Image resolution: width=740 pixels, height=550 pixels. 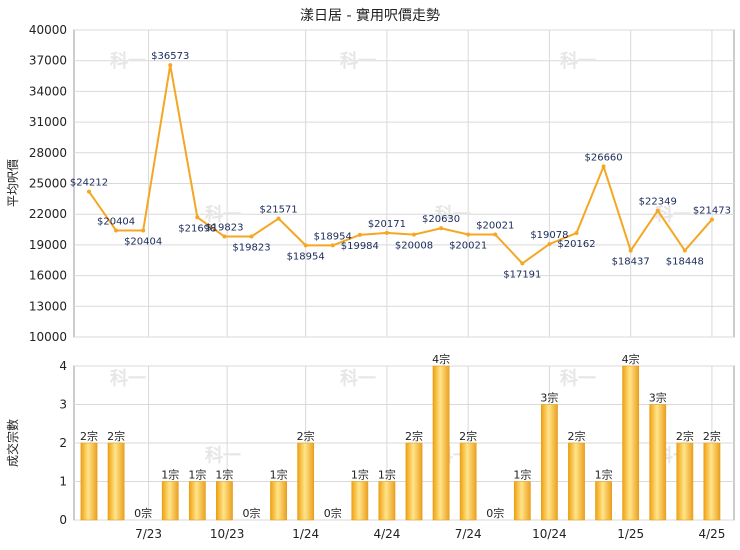 I want to click on x-tick-label: 4/24, so click(x=386, y=534).